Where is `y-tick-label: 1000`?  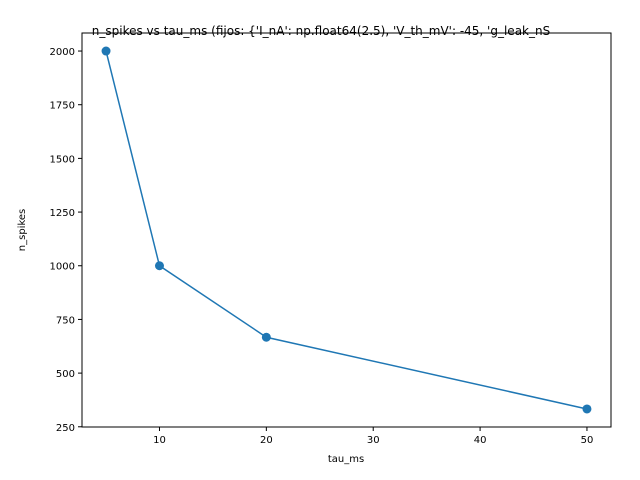
y-tick-label: 1000 is located at coordinates (62, 267).